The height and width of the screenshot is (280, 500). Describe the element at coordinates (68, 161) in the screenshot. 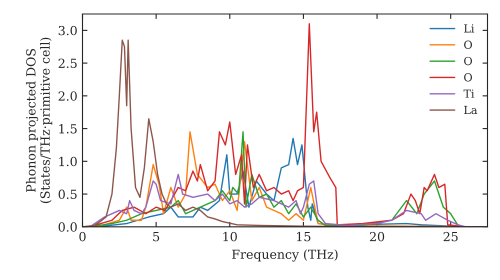

I see `y-tick-label: 1.0` at that location.